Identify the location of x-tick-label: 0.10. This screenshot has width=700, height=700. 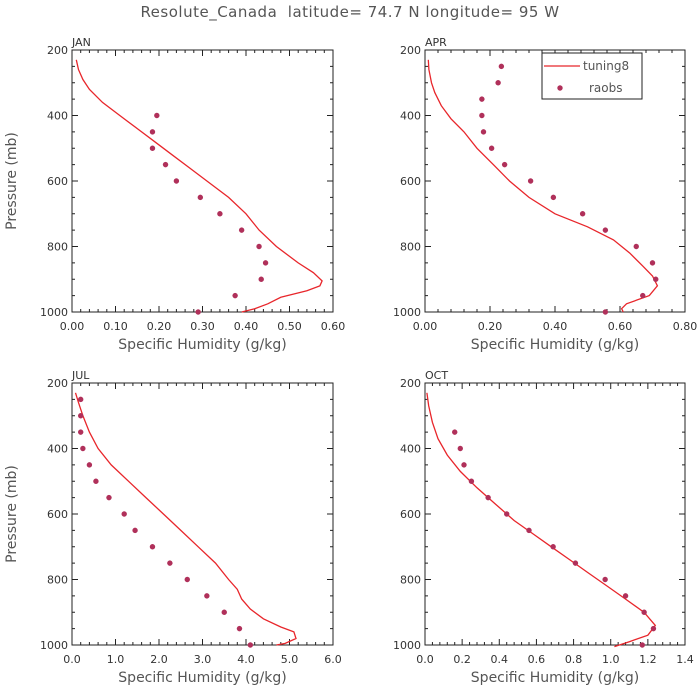
(115, 326).